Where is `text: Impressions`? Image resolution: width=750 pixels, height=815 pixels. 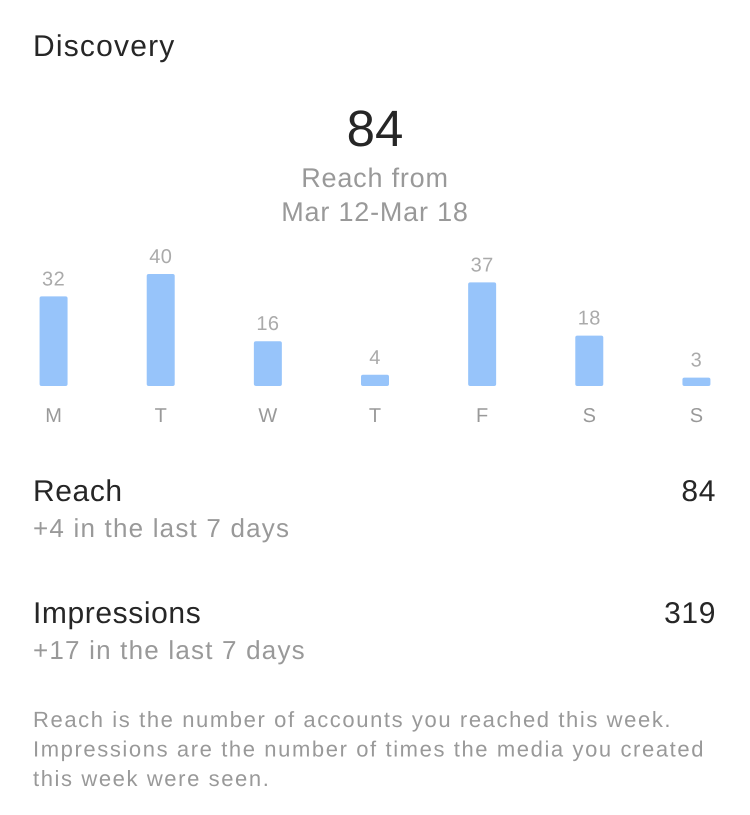 text: Impressions is located at coordinates (117, 613).